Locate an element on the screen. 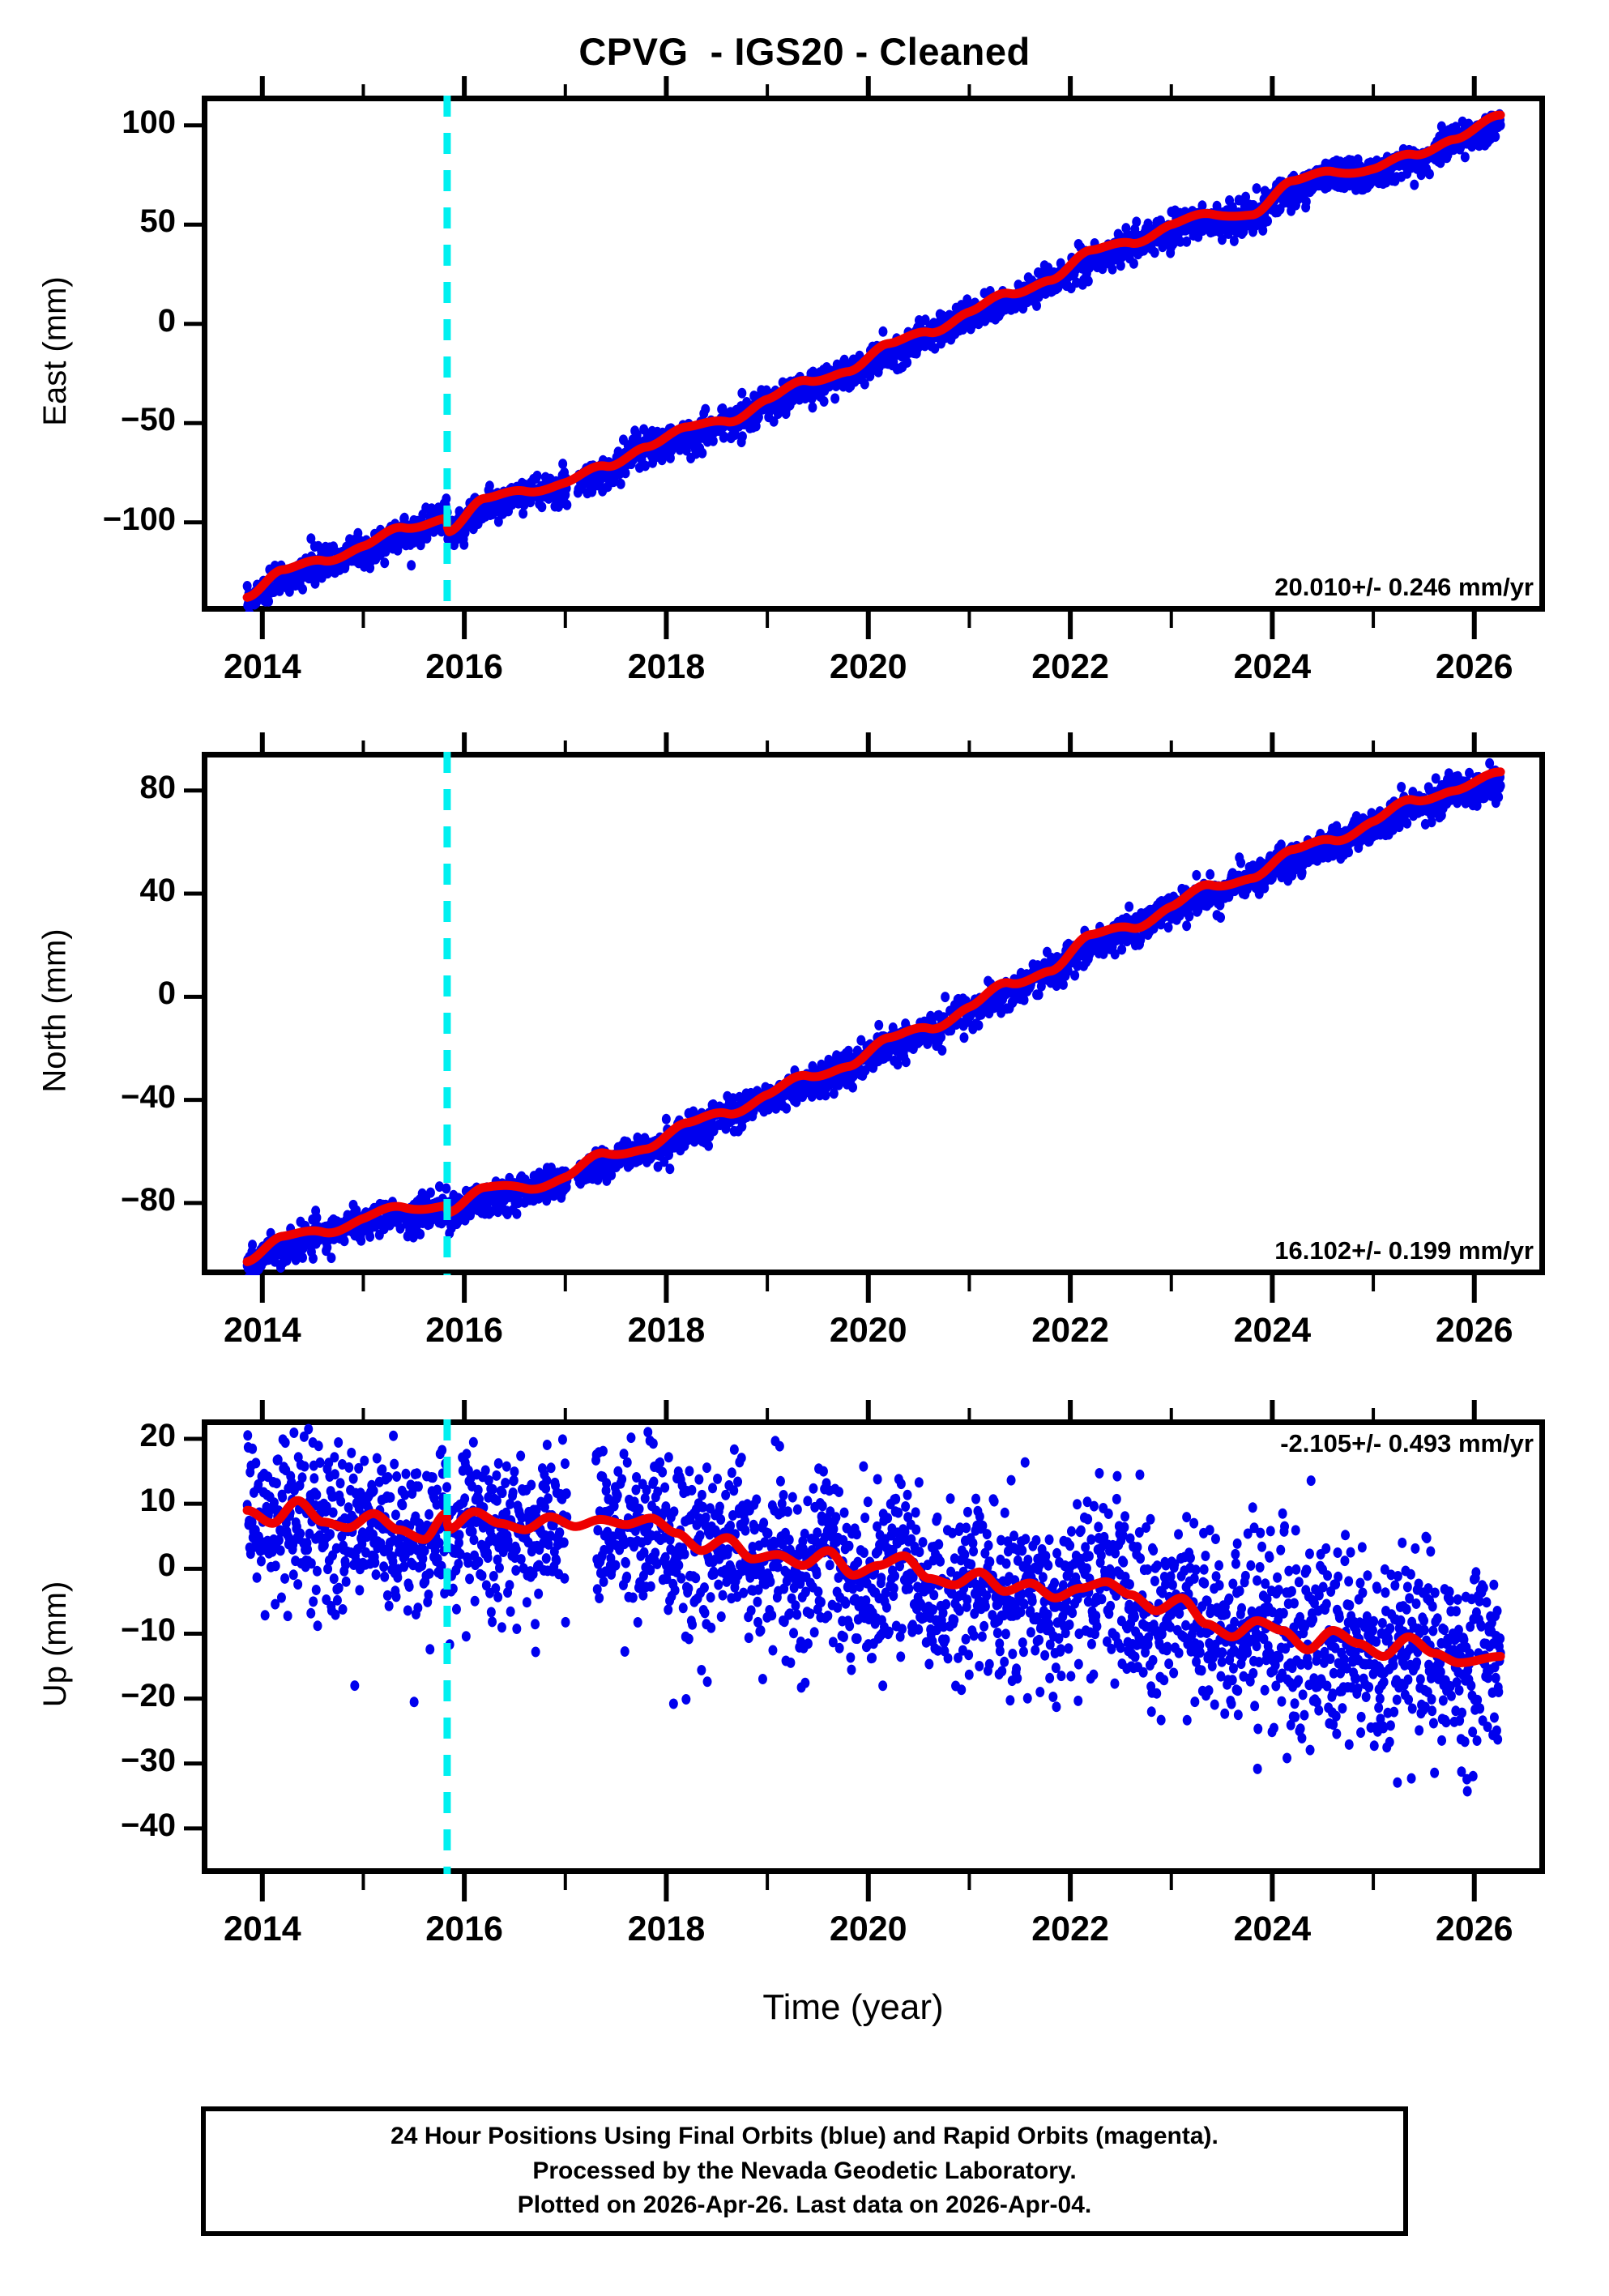 The width and height of the screenshot is (1609, 2296). y-tick-label-north-40: 40 is located at coordinates (158, 891).